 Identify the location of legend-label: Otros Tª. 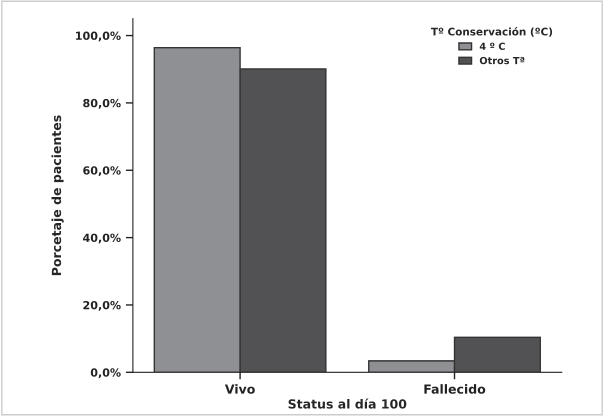
(502, 60).